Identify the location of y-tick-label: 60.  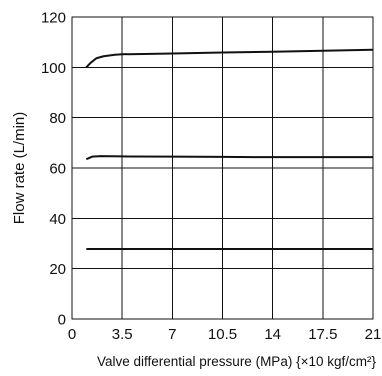
(57, 169).